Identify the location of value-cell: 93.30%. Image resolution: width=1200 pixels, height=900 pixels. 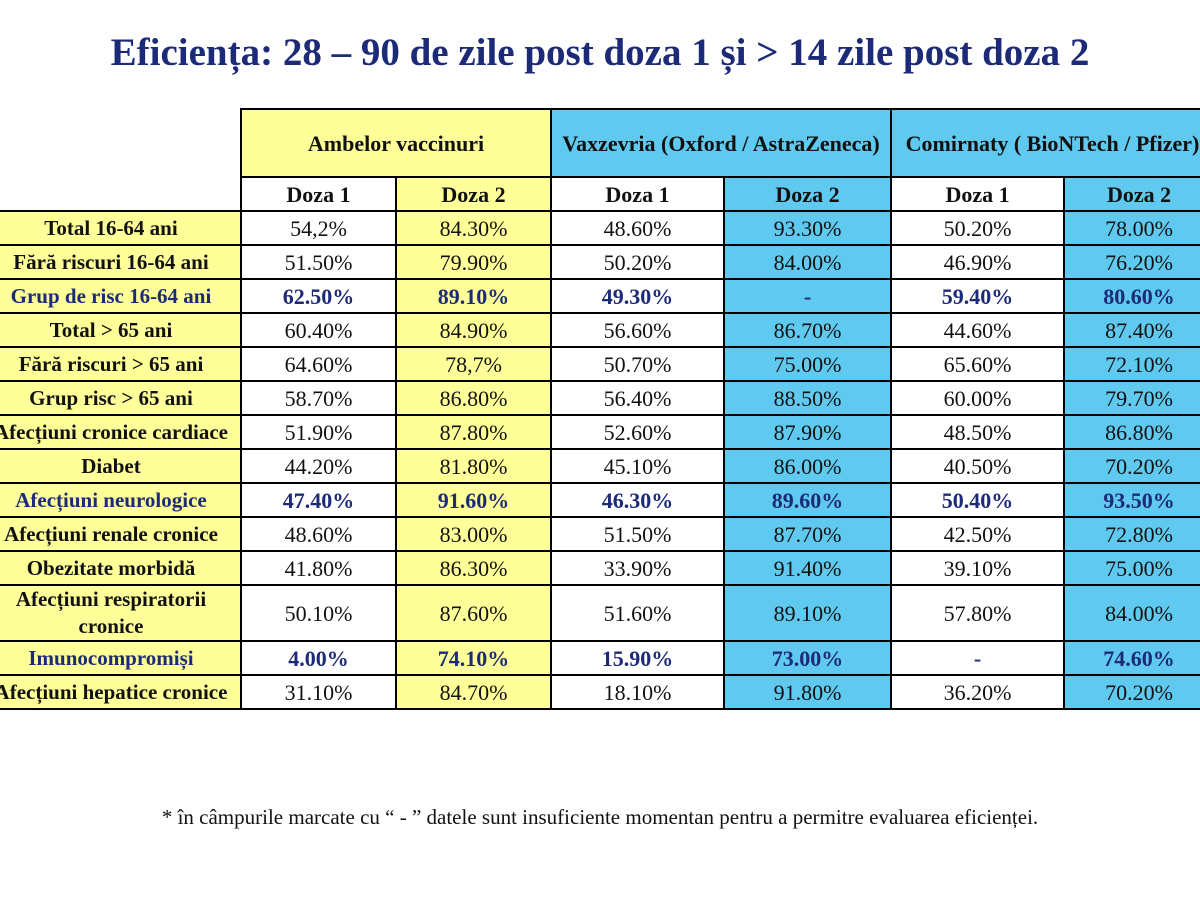
(807, 228).